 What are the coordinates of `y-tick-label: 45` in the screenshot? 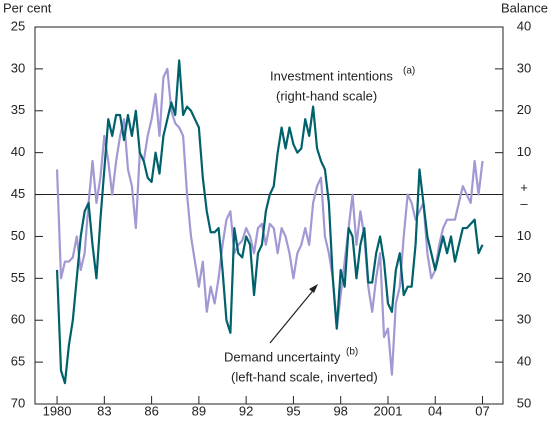 It's located at (18, 193).